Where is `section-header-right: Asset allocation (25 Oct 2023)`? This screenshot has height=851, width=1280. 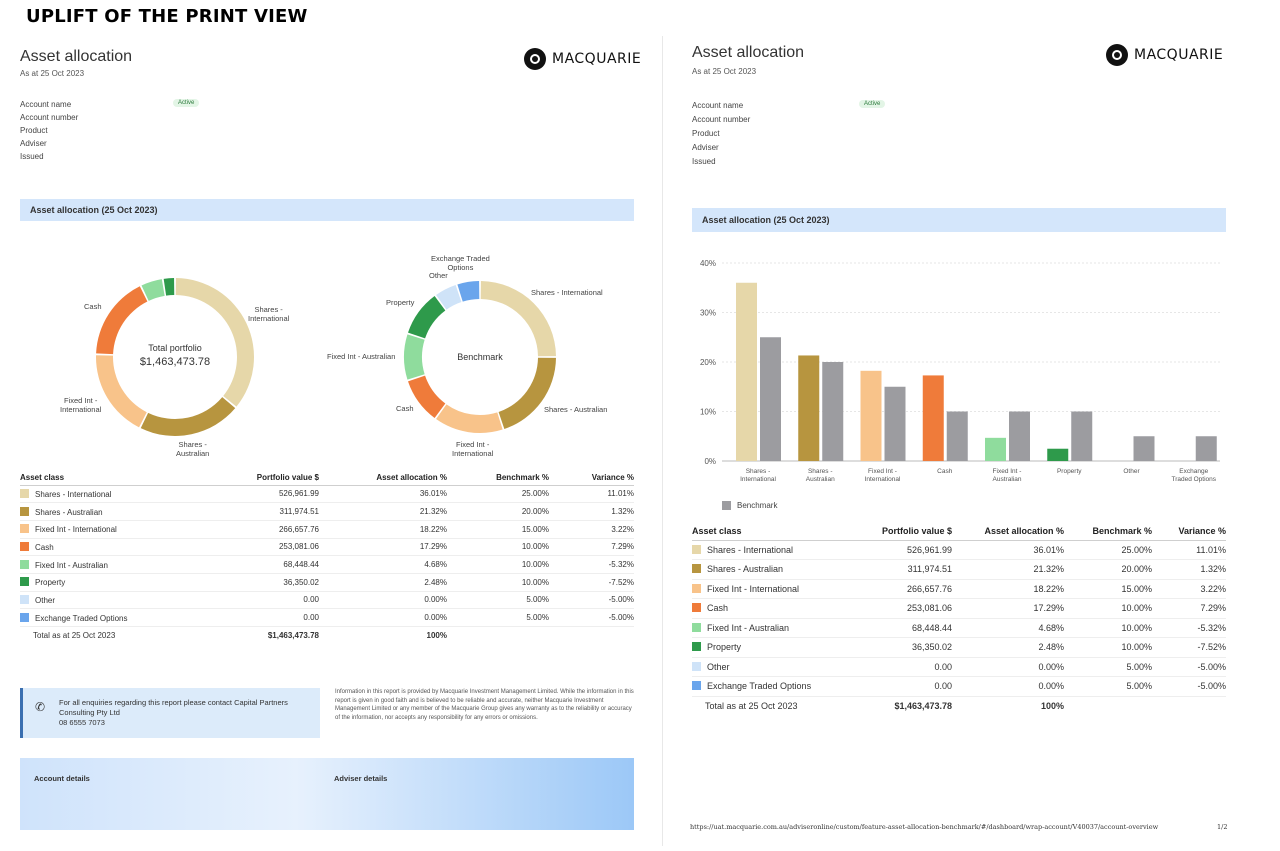
section-header-right: Asset allocation (25 Oct 2023) is located at coordinates (959, 220).